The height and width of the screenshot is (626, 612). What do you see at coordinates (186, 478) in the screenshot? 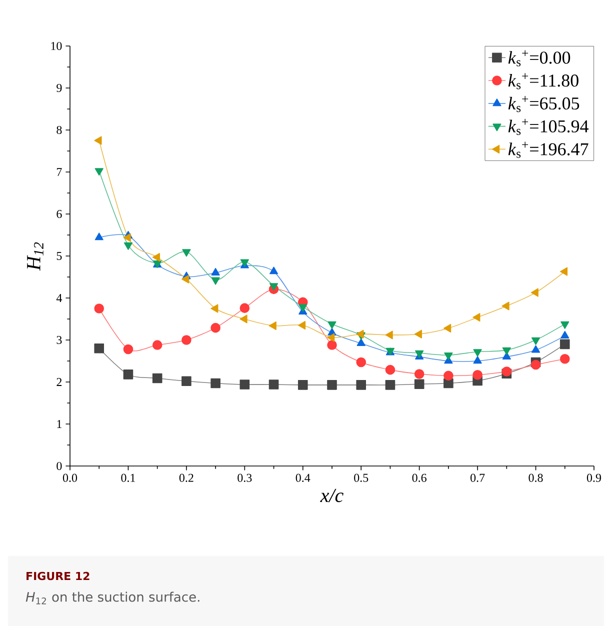
I see `x-tick-label: 0.2` at bounding box center [186, 478].